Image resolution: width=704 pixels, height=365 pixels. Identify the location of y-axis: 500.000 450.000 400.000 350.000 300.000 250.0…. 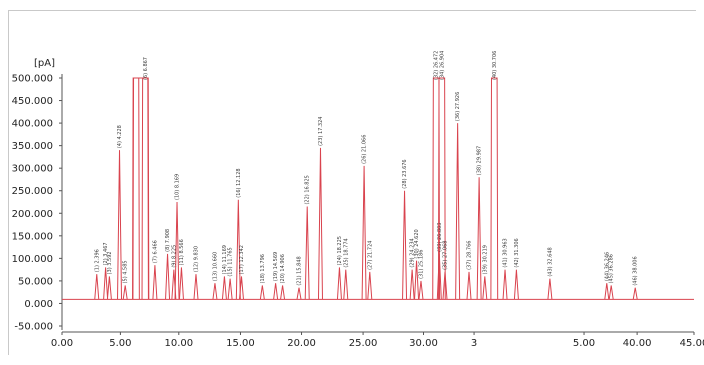
(37, 203).